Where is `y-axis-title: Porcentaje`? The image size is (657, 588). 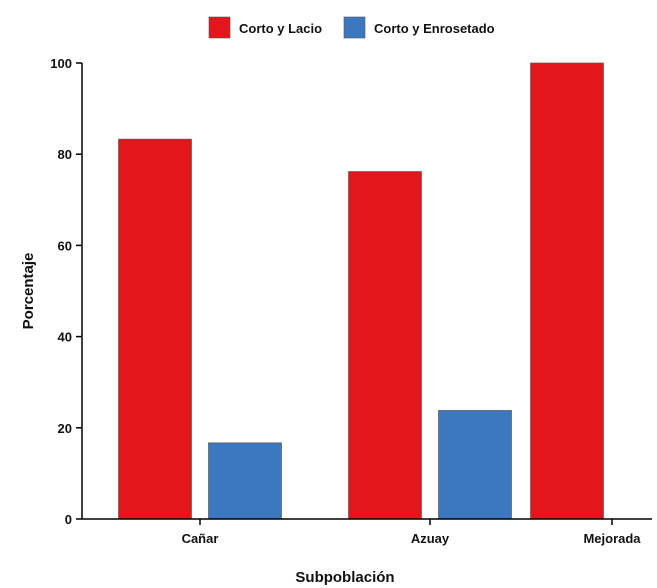 y-axis-title: Porcentaje is located at coordinates (28, 291).